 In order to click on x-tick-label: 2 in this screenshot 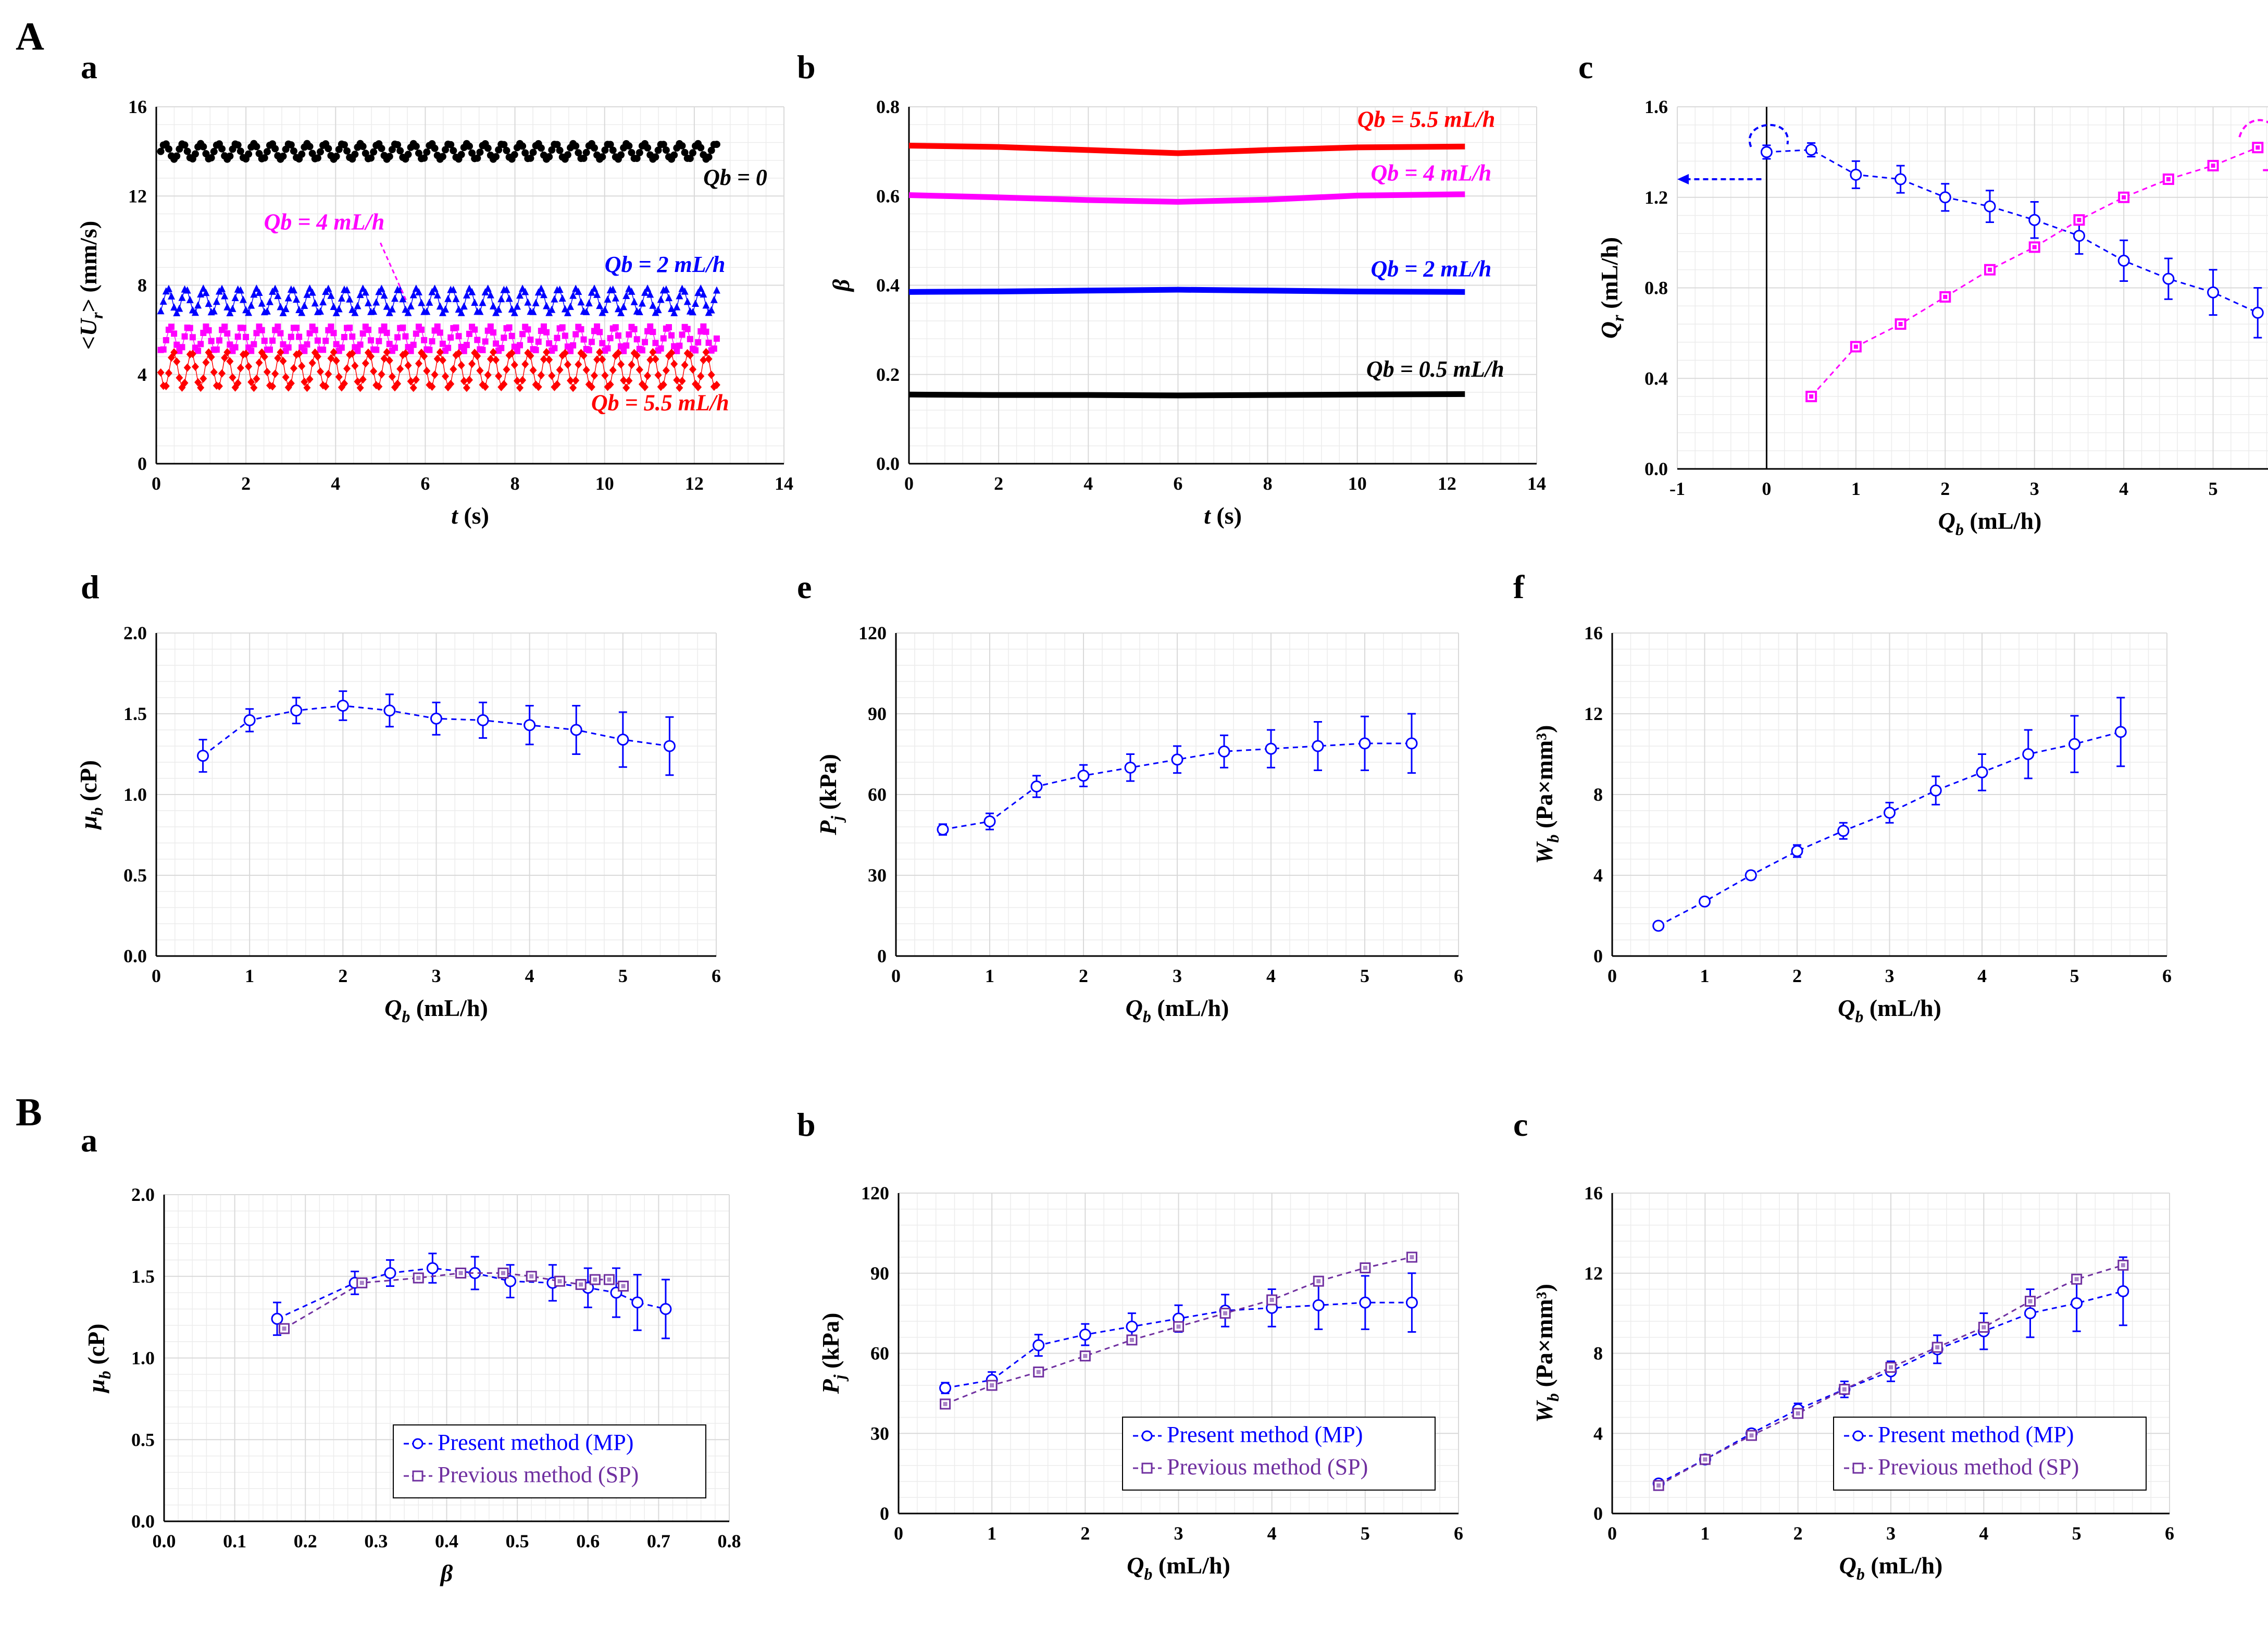, I will do `click(246, 483)`.